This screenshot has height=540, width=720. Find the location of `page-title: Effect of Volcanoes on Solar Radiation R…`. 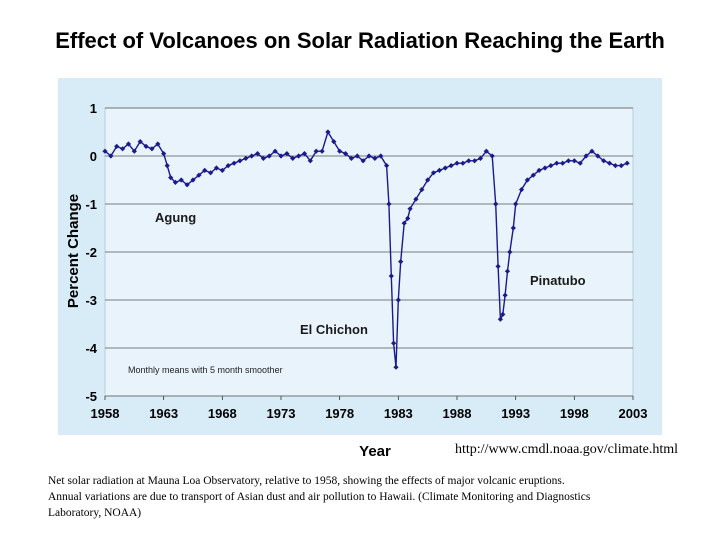

page-title: Effect of Volcanoes on Solar Radiation R… is located at coordinates (360, 40).